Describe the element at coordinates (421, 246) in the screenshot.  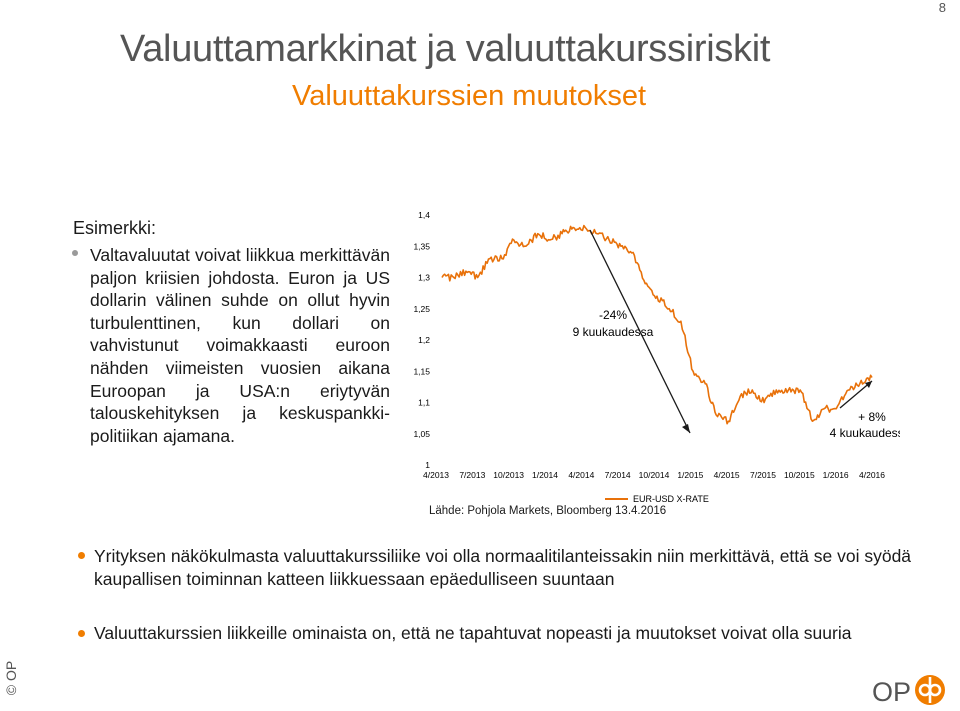
I see `y-tick-label: 1,35` at that location.